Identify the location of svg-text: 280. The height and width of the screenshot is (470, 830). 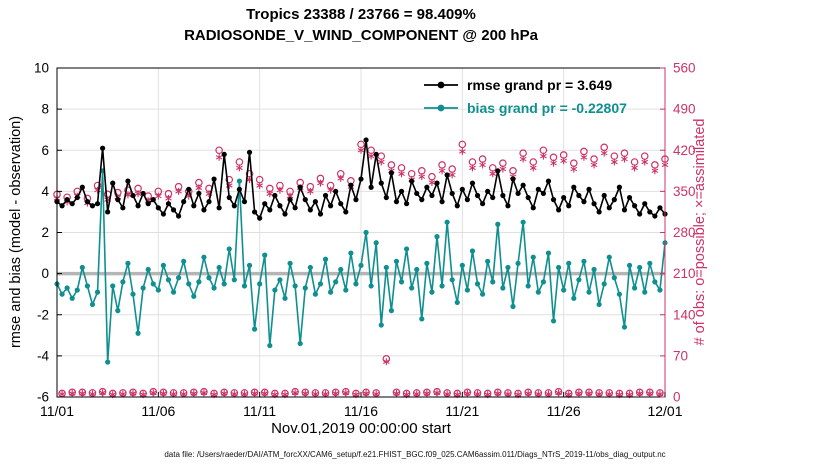
(684, 232).